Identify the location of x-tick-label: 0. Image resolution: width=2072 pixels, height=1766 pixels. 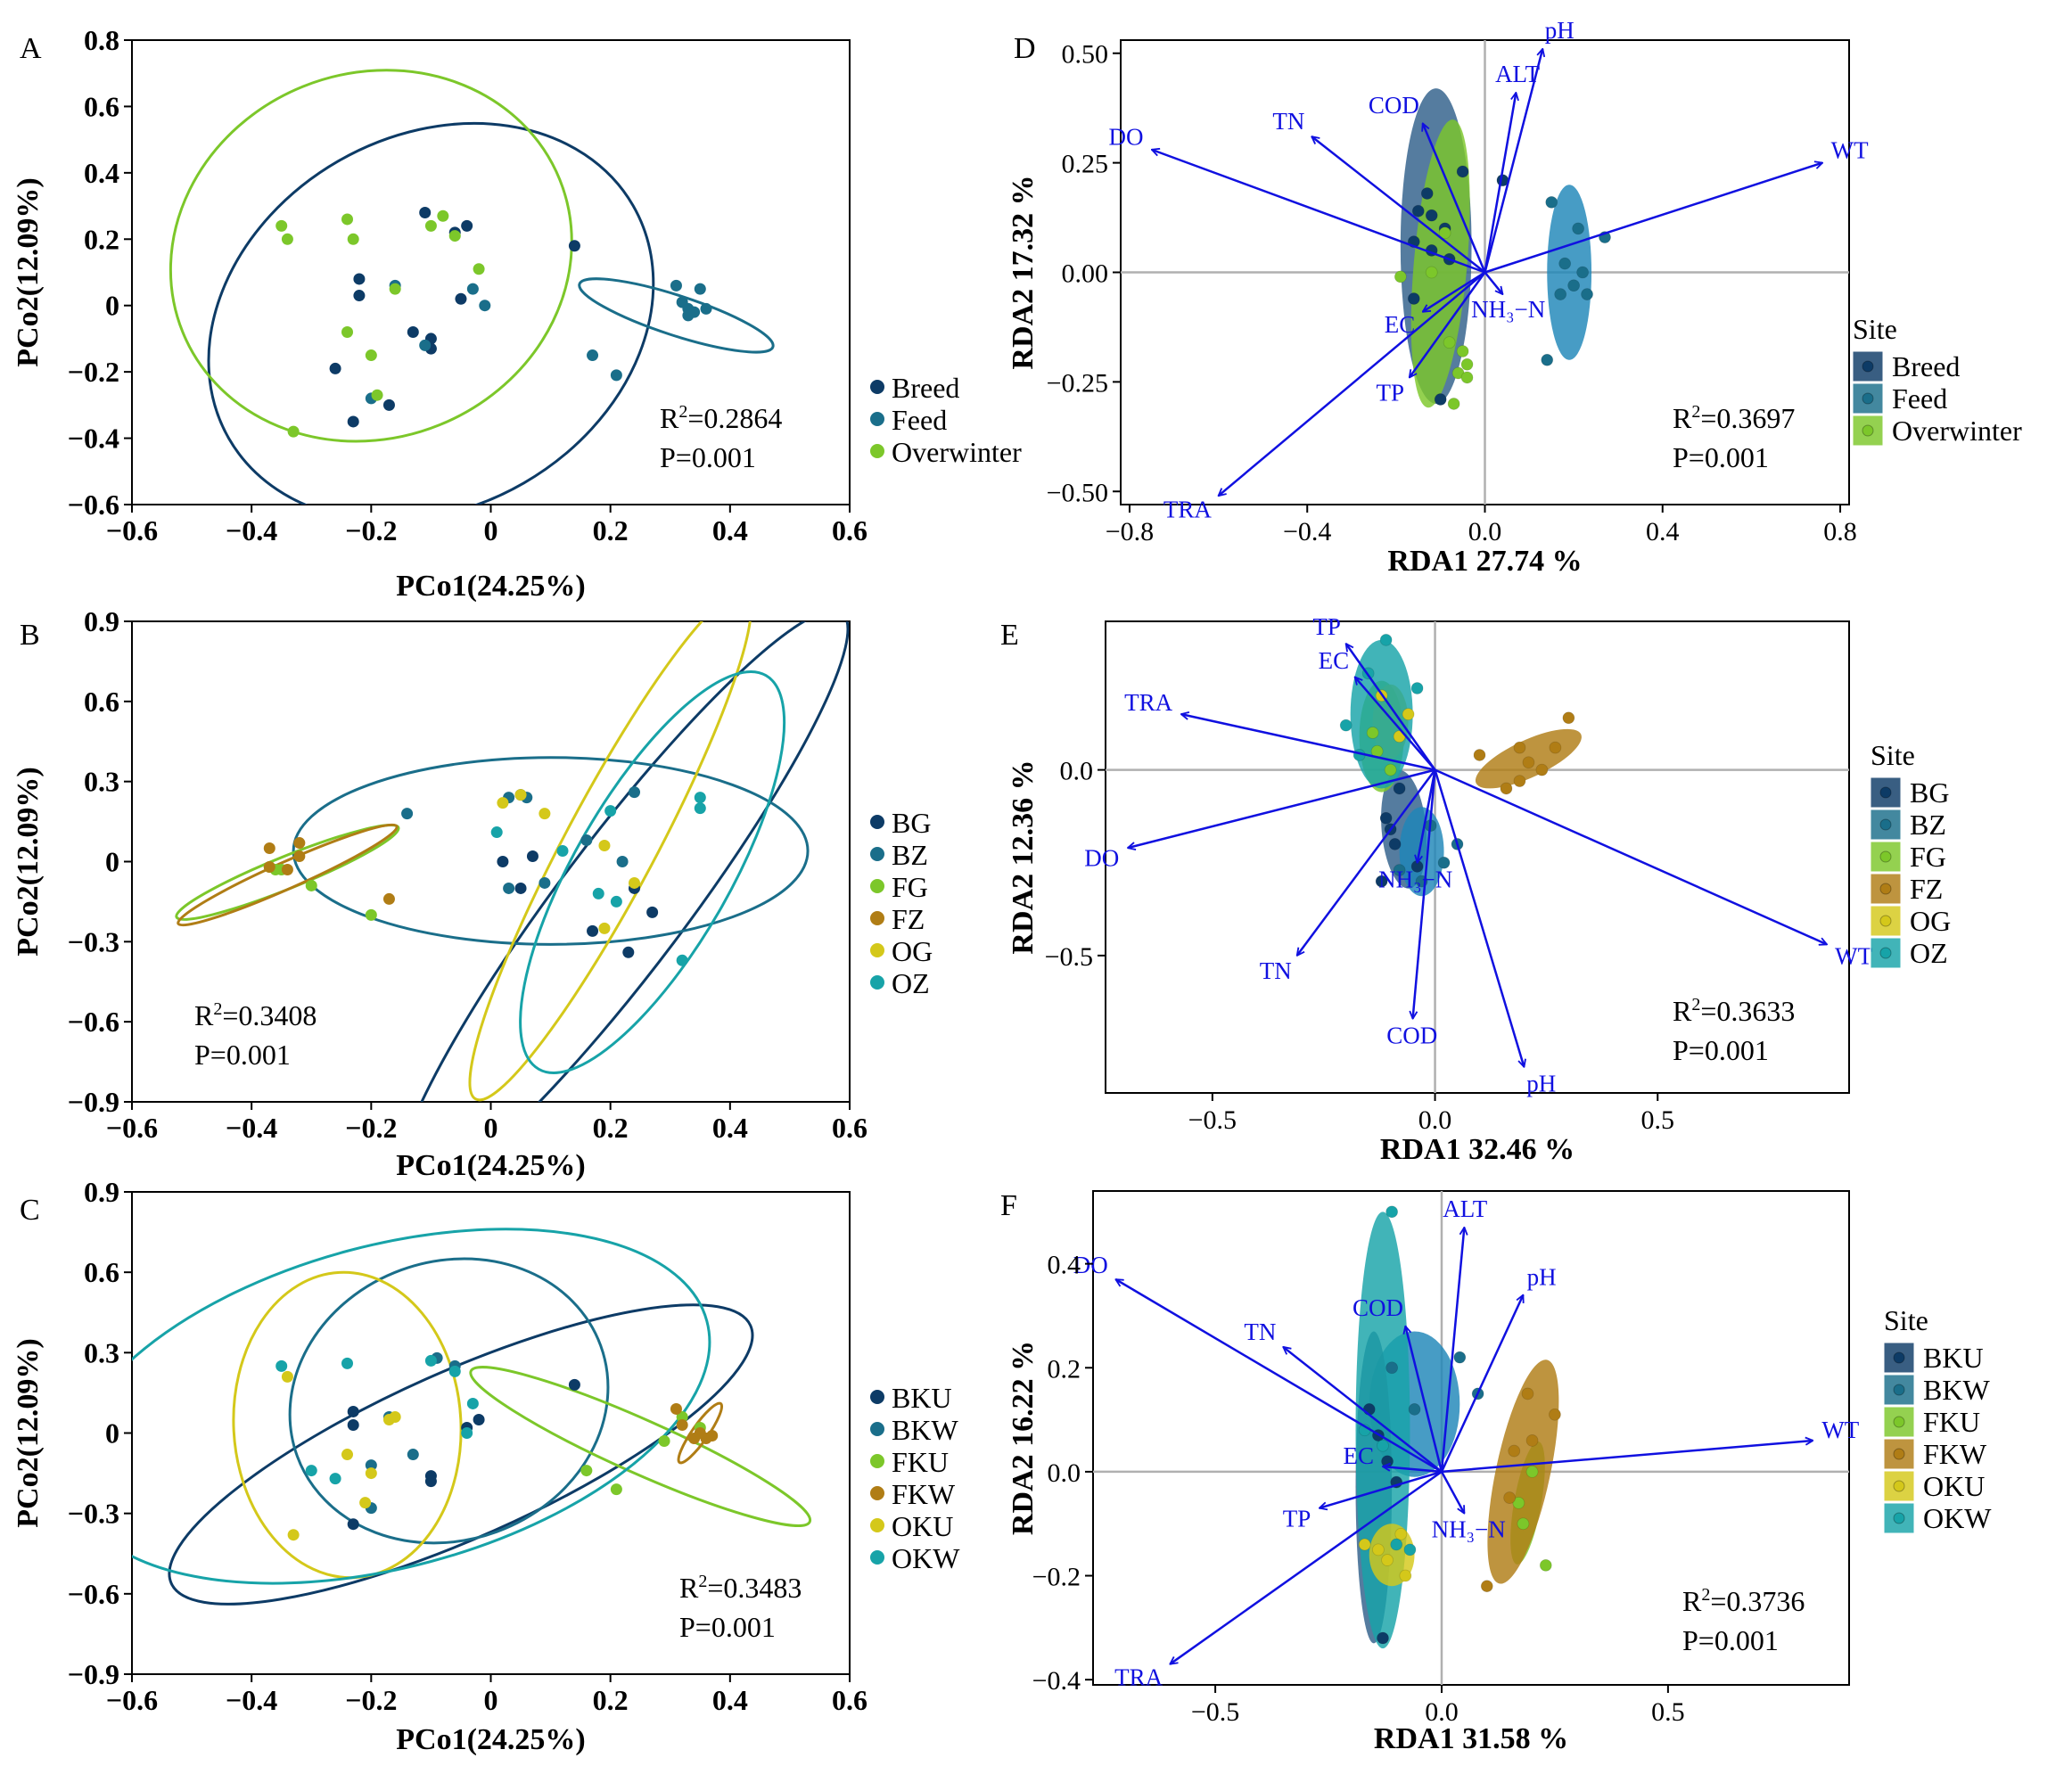
(491, 530).